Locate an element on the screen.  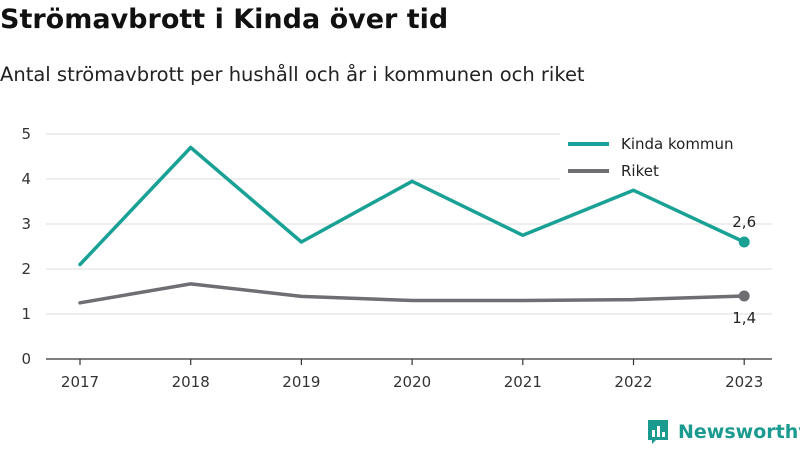
x-tick-label: 2019 is located at coordinates (301, 382).